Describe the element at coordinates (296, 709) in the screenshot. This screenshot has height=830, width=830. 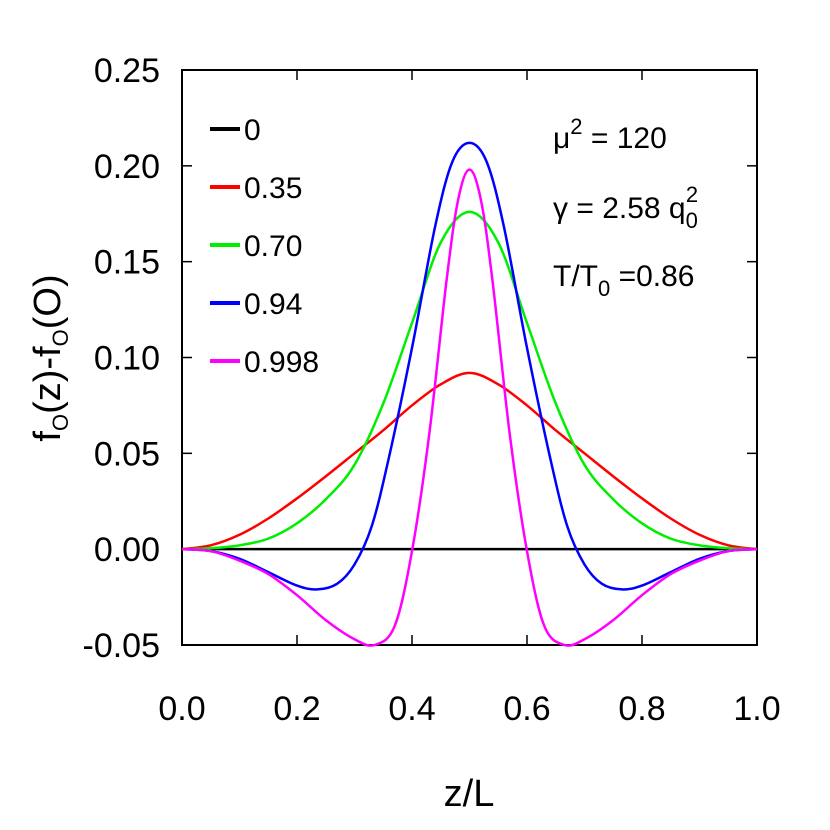
I see `x-tick-label: 0.2` at that location.